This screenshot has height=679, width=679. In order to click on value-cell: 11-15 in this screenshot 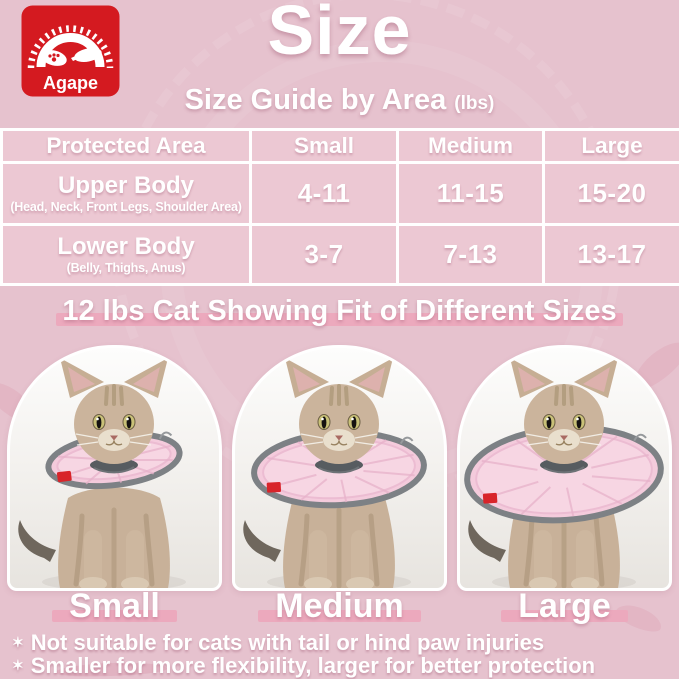, I will do `click(470, 193)`.